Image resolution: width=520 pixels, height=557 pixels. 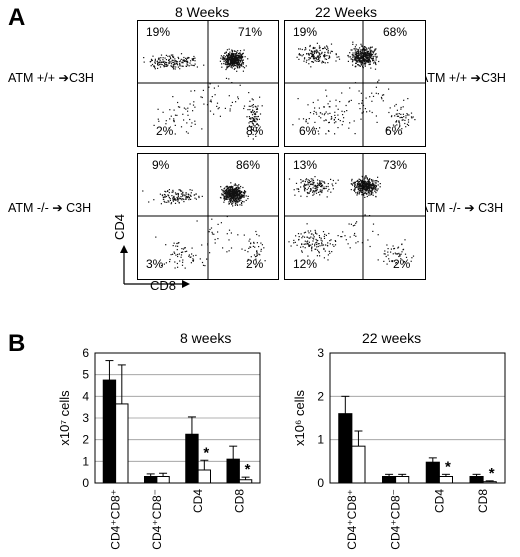 I want to click on axis-label-cd4: CD4, so click(x=119, y=226).